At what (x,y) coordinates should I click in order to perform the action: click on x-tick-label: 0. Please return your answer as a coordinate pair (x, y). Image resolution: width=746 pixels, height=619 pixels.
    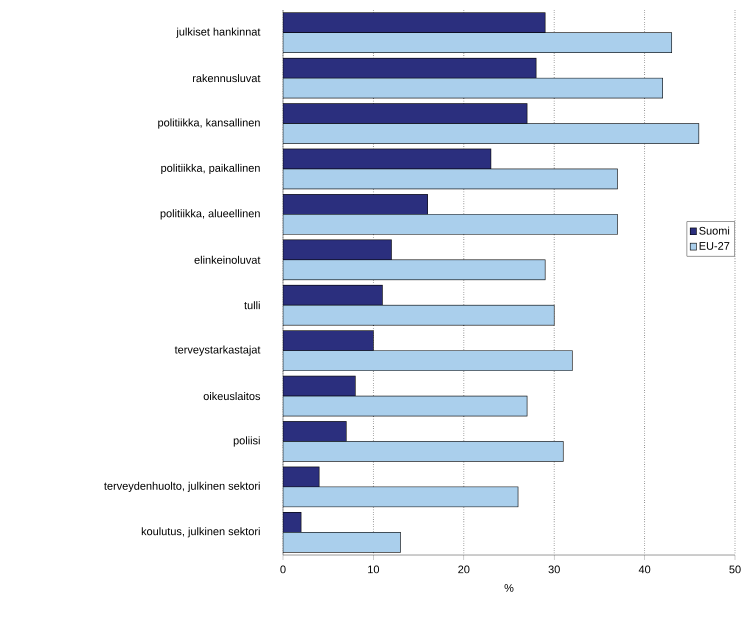
    Looking at the image, I should click on (283, 570).